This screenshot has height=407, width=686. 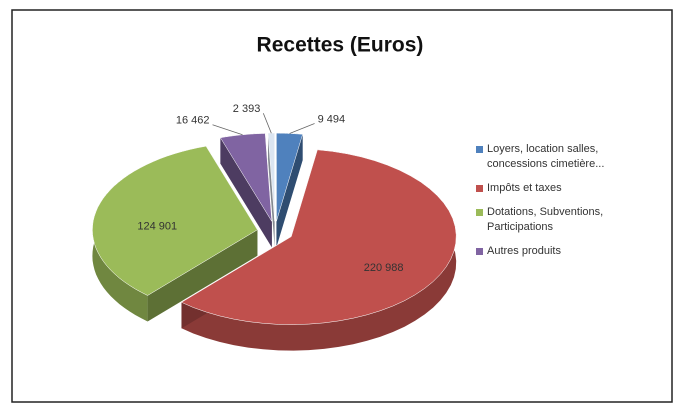 What do you see at coordinates (568, 251) in the screenshot?
I see `legend-item: Autres produits` at bounding box center [568, 251].